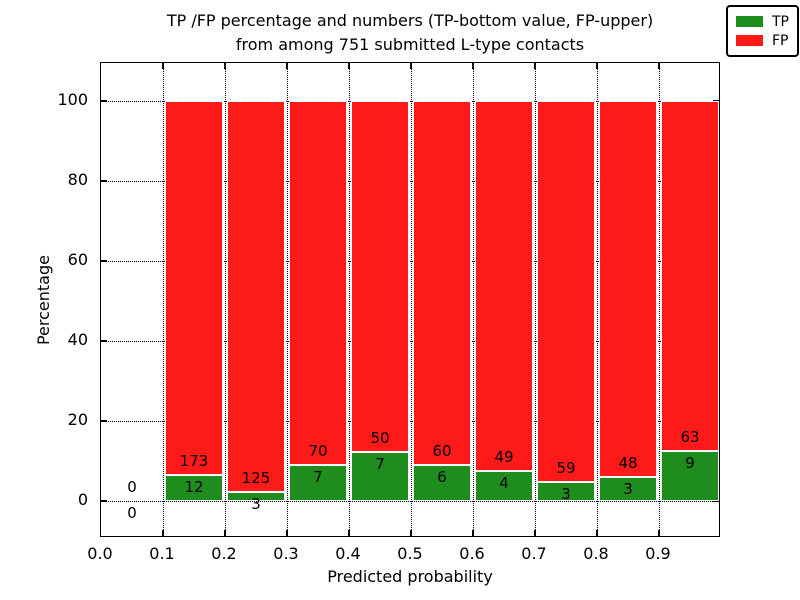 Image resolution: width=800 pixels, height=600 pixels. Describe the element at coordinates (628, 463) in the screenshot. I see `fp-count-label: 48` at that location.